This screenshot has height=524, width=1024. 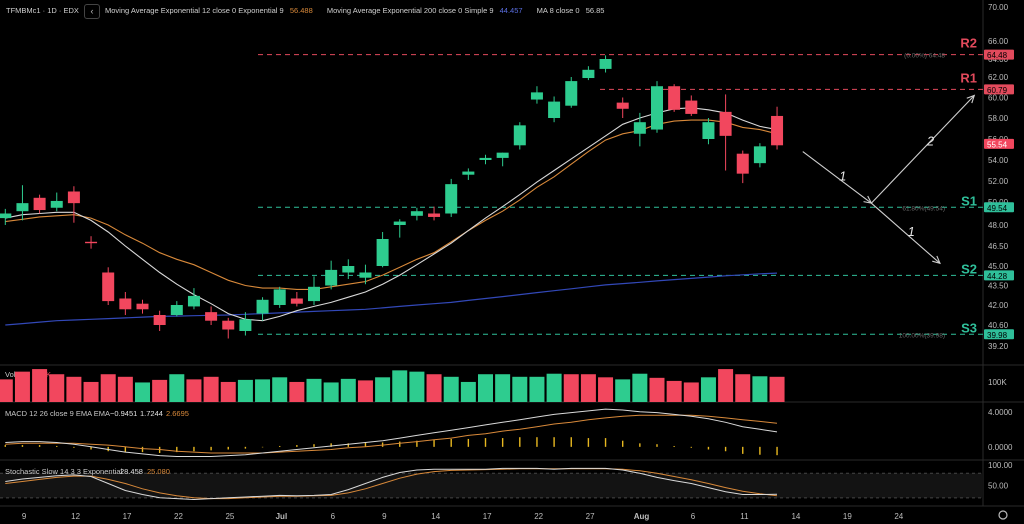 I want to click on macd-line, so click(x=391, y=432).